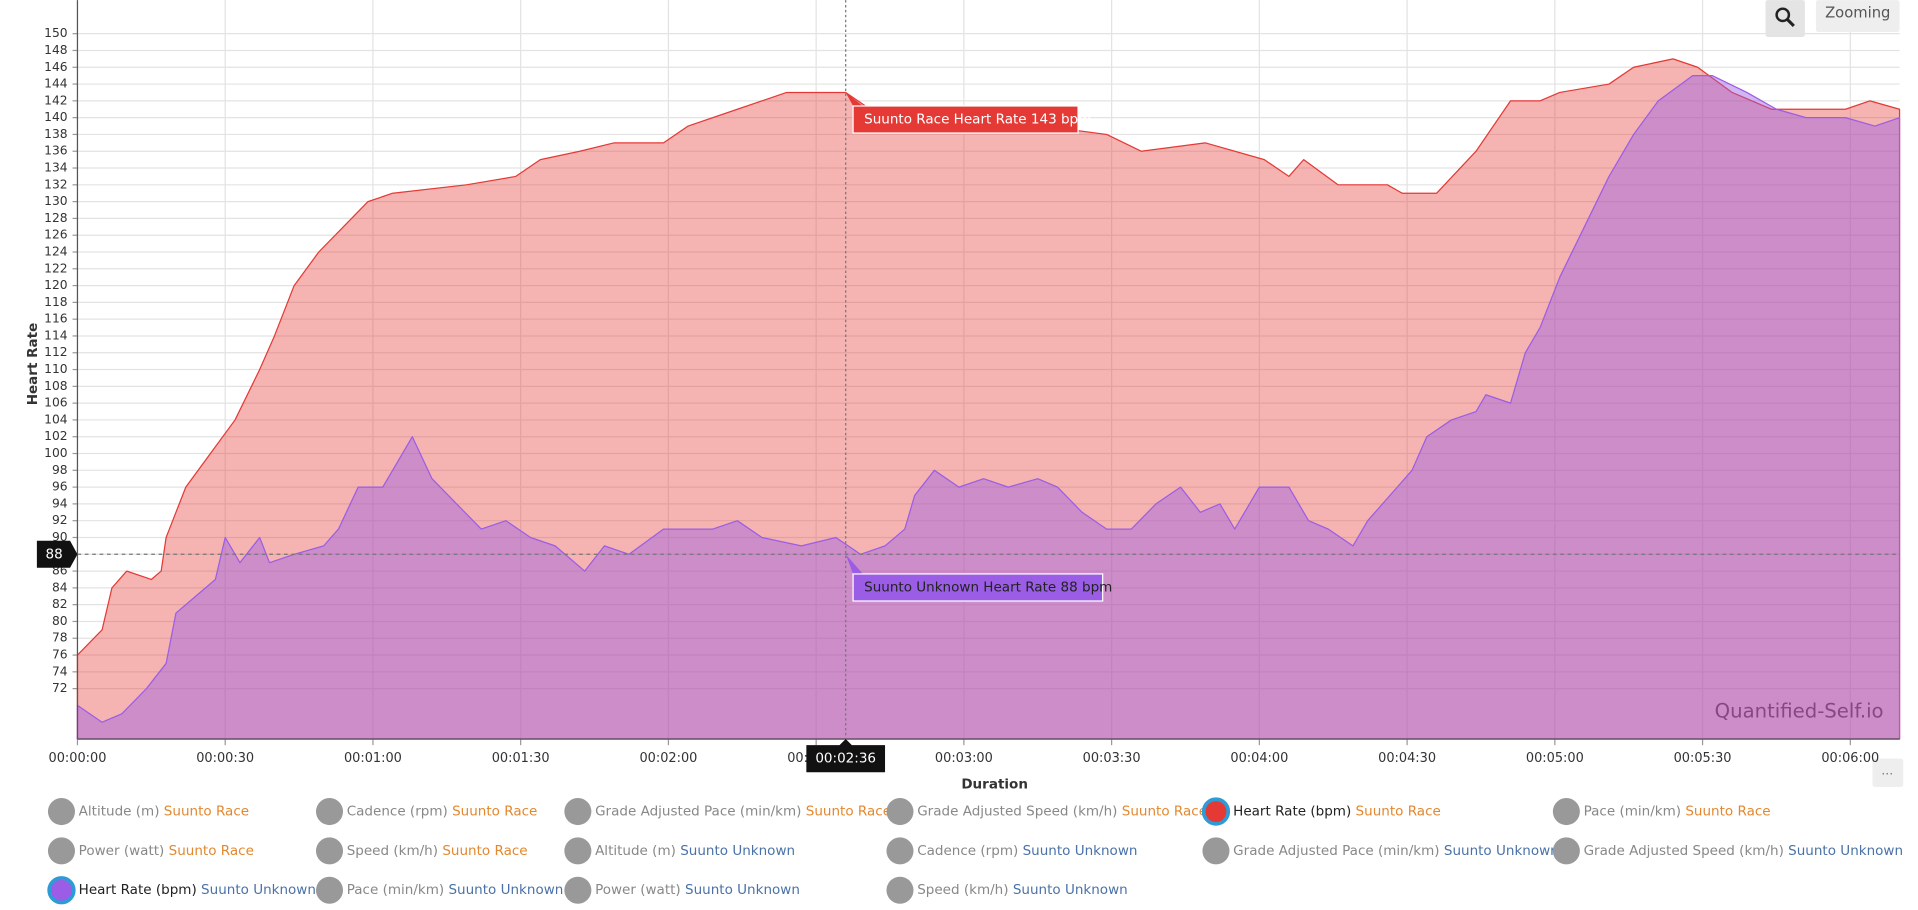 The image size is (1918, 910). What do you see at coordinates (1336, 851) in the screenshot?
I see `legend-name: Grade Adjusted Pace (min/km)` at bounding box center [1336, 851].